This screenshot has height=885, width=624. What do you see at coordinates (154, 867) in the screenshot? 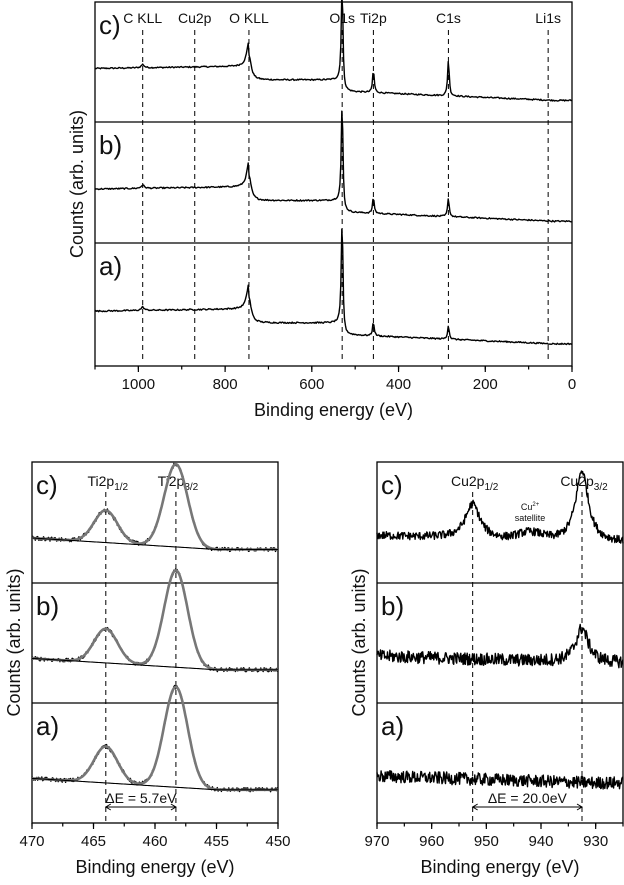
I see `ti2p-x-axis-label: Binding energy (eV)` at bounding box center [154, 867].